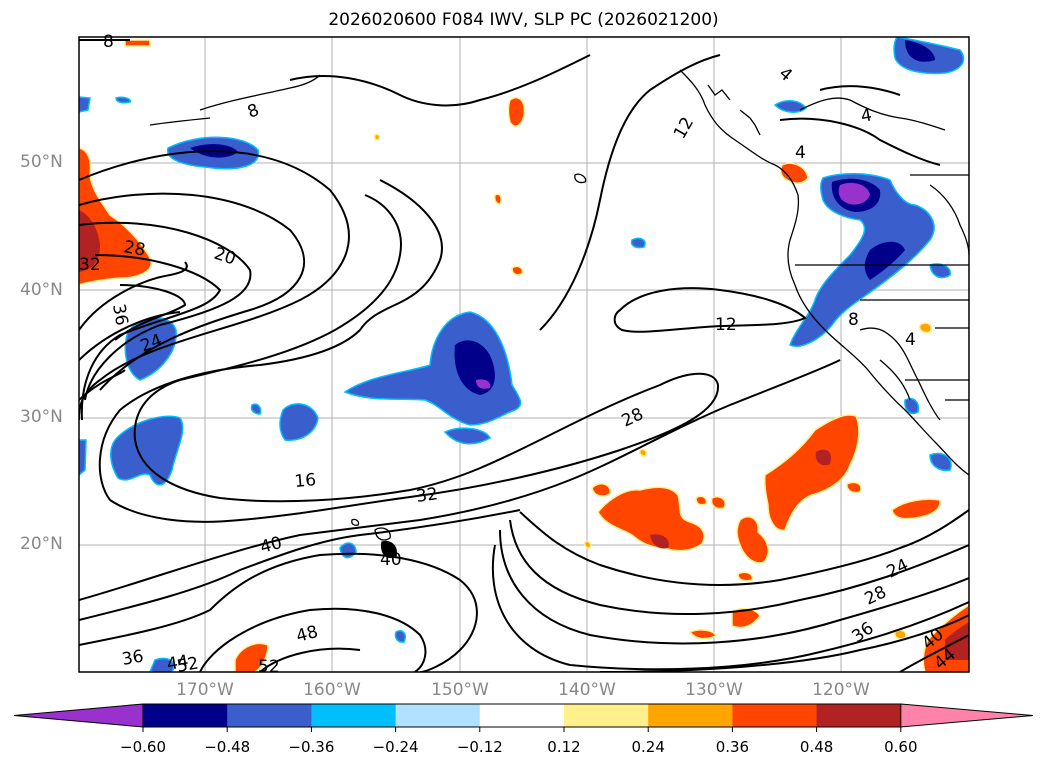 The height and width of the screenshot is (765, 1047). I want to click on colorbar-tick-label: 0.12, so click(564, 747).